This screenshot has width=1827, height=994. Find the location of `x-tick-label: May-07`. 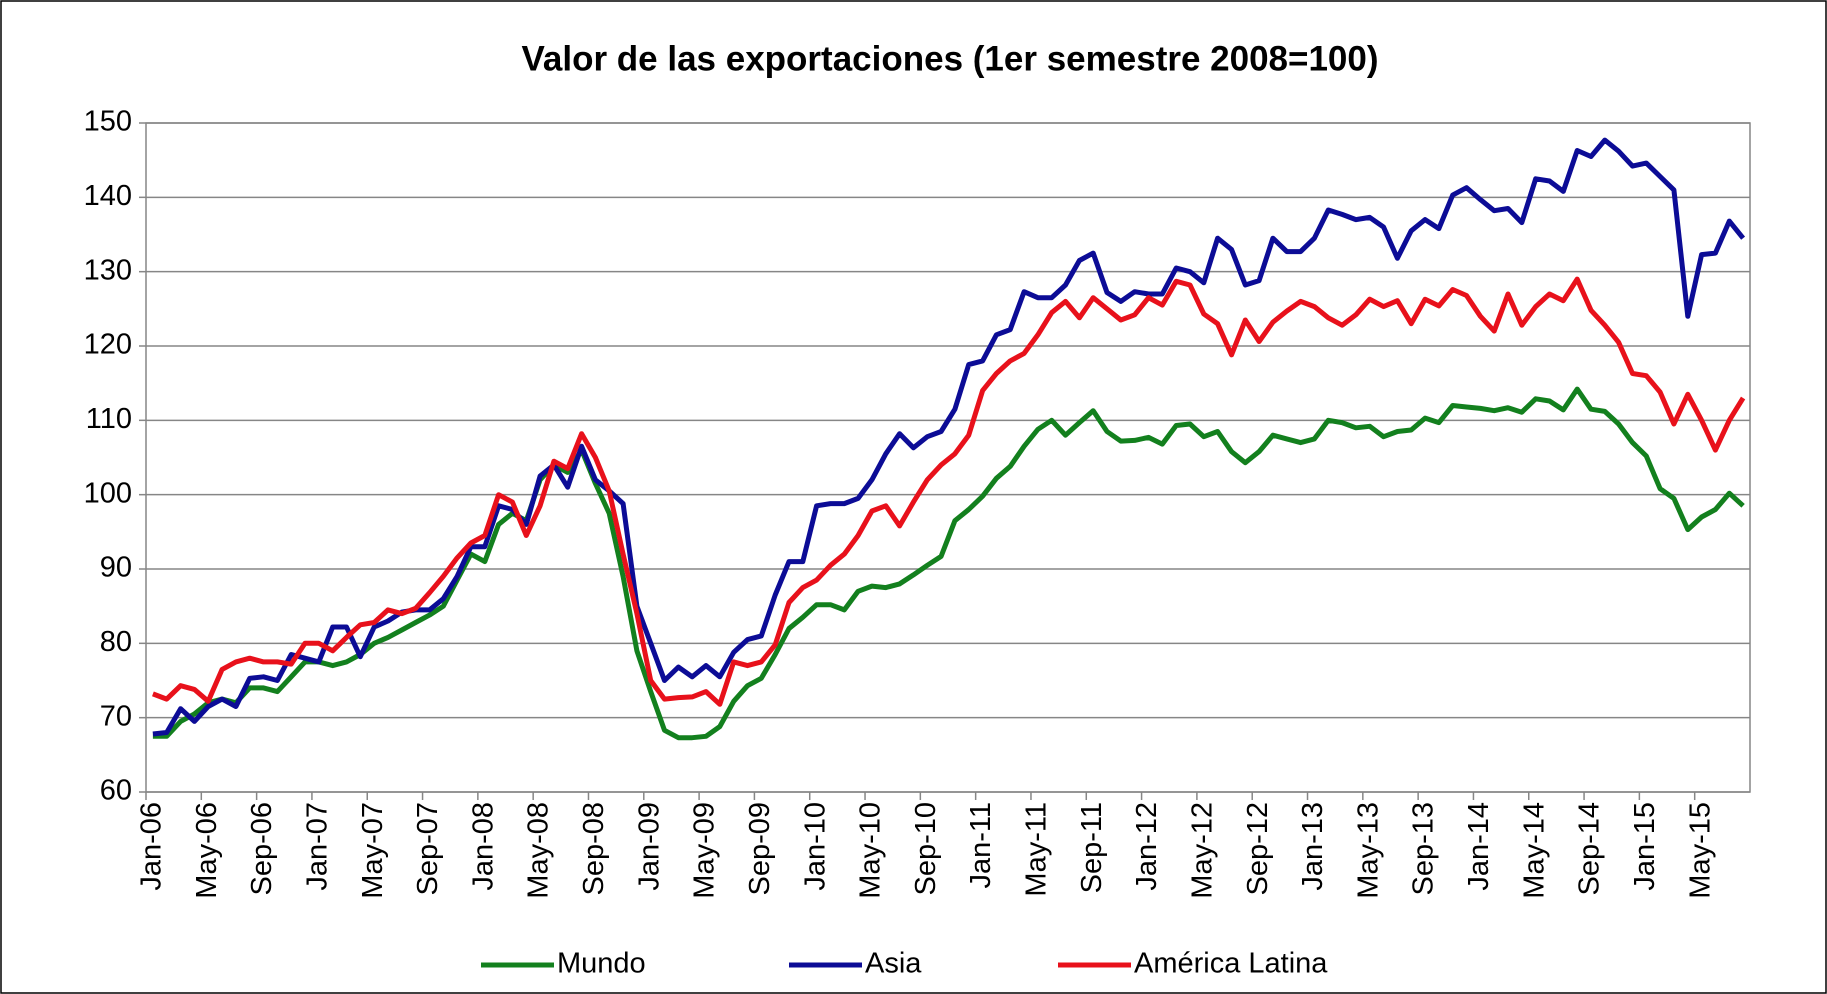

x-tick-label: May-07 is located at coordinates (373, 850).